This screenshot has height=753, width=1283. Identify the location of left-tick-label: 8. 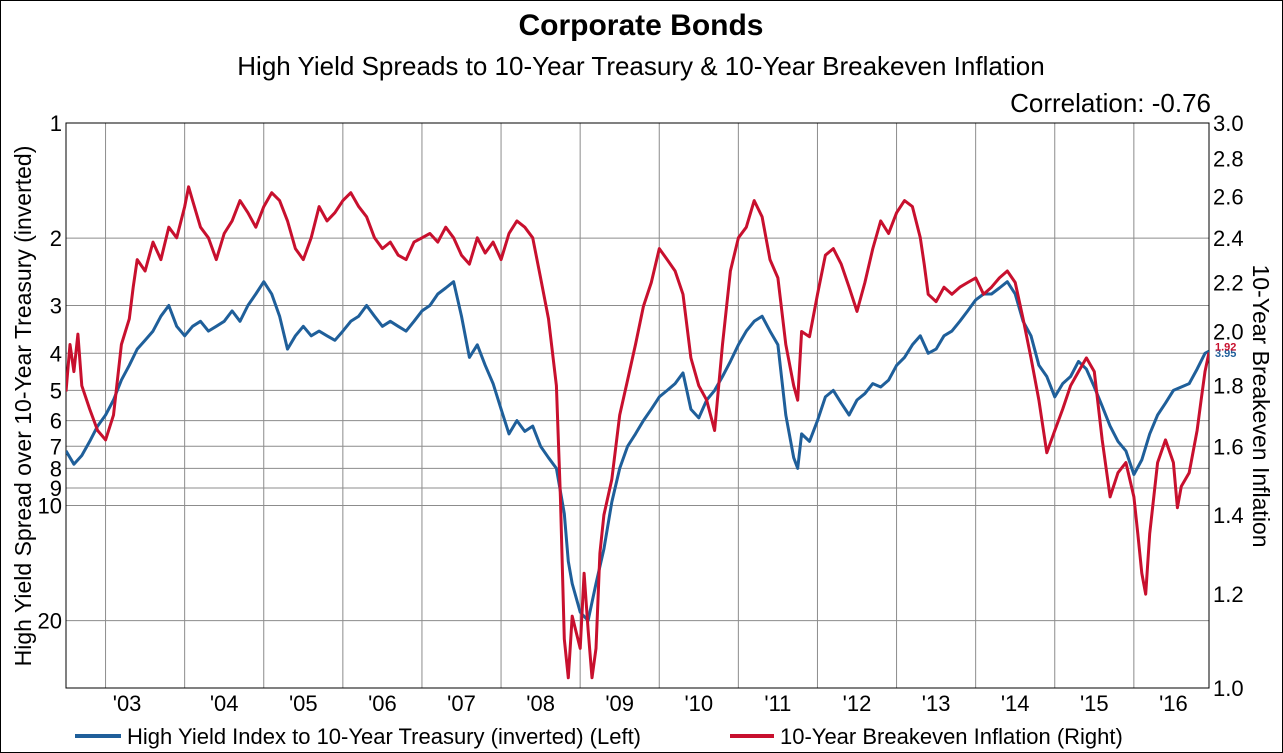
(56, 468).